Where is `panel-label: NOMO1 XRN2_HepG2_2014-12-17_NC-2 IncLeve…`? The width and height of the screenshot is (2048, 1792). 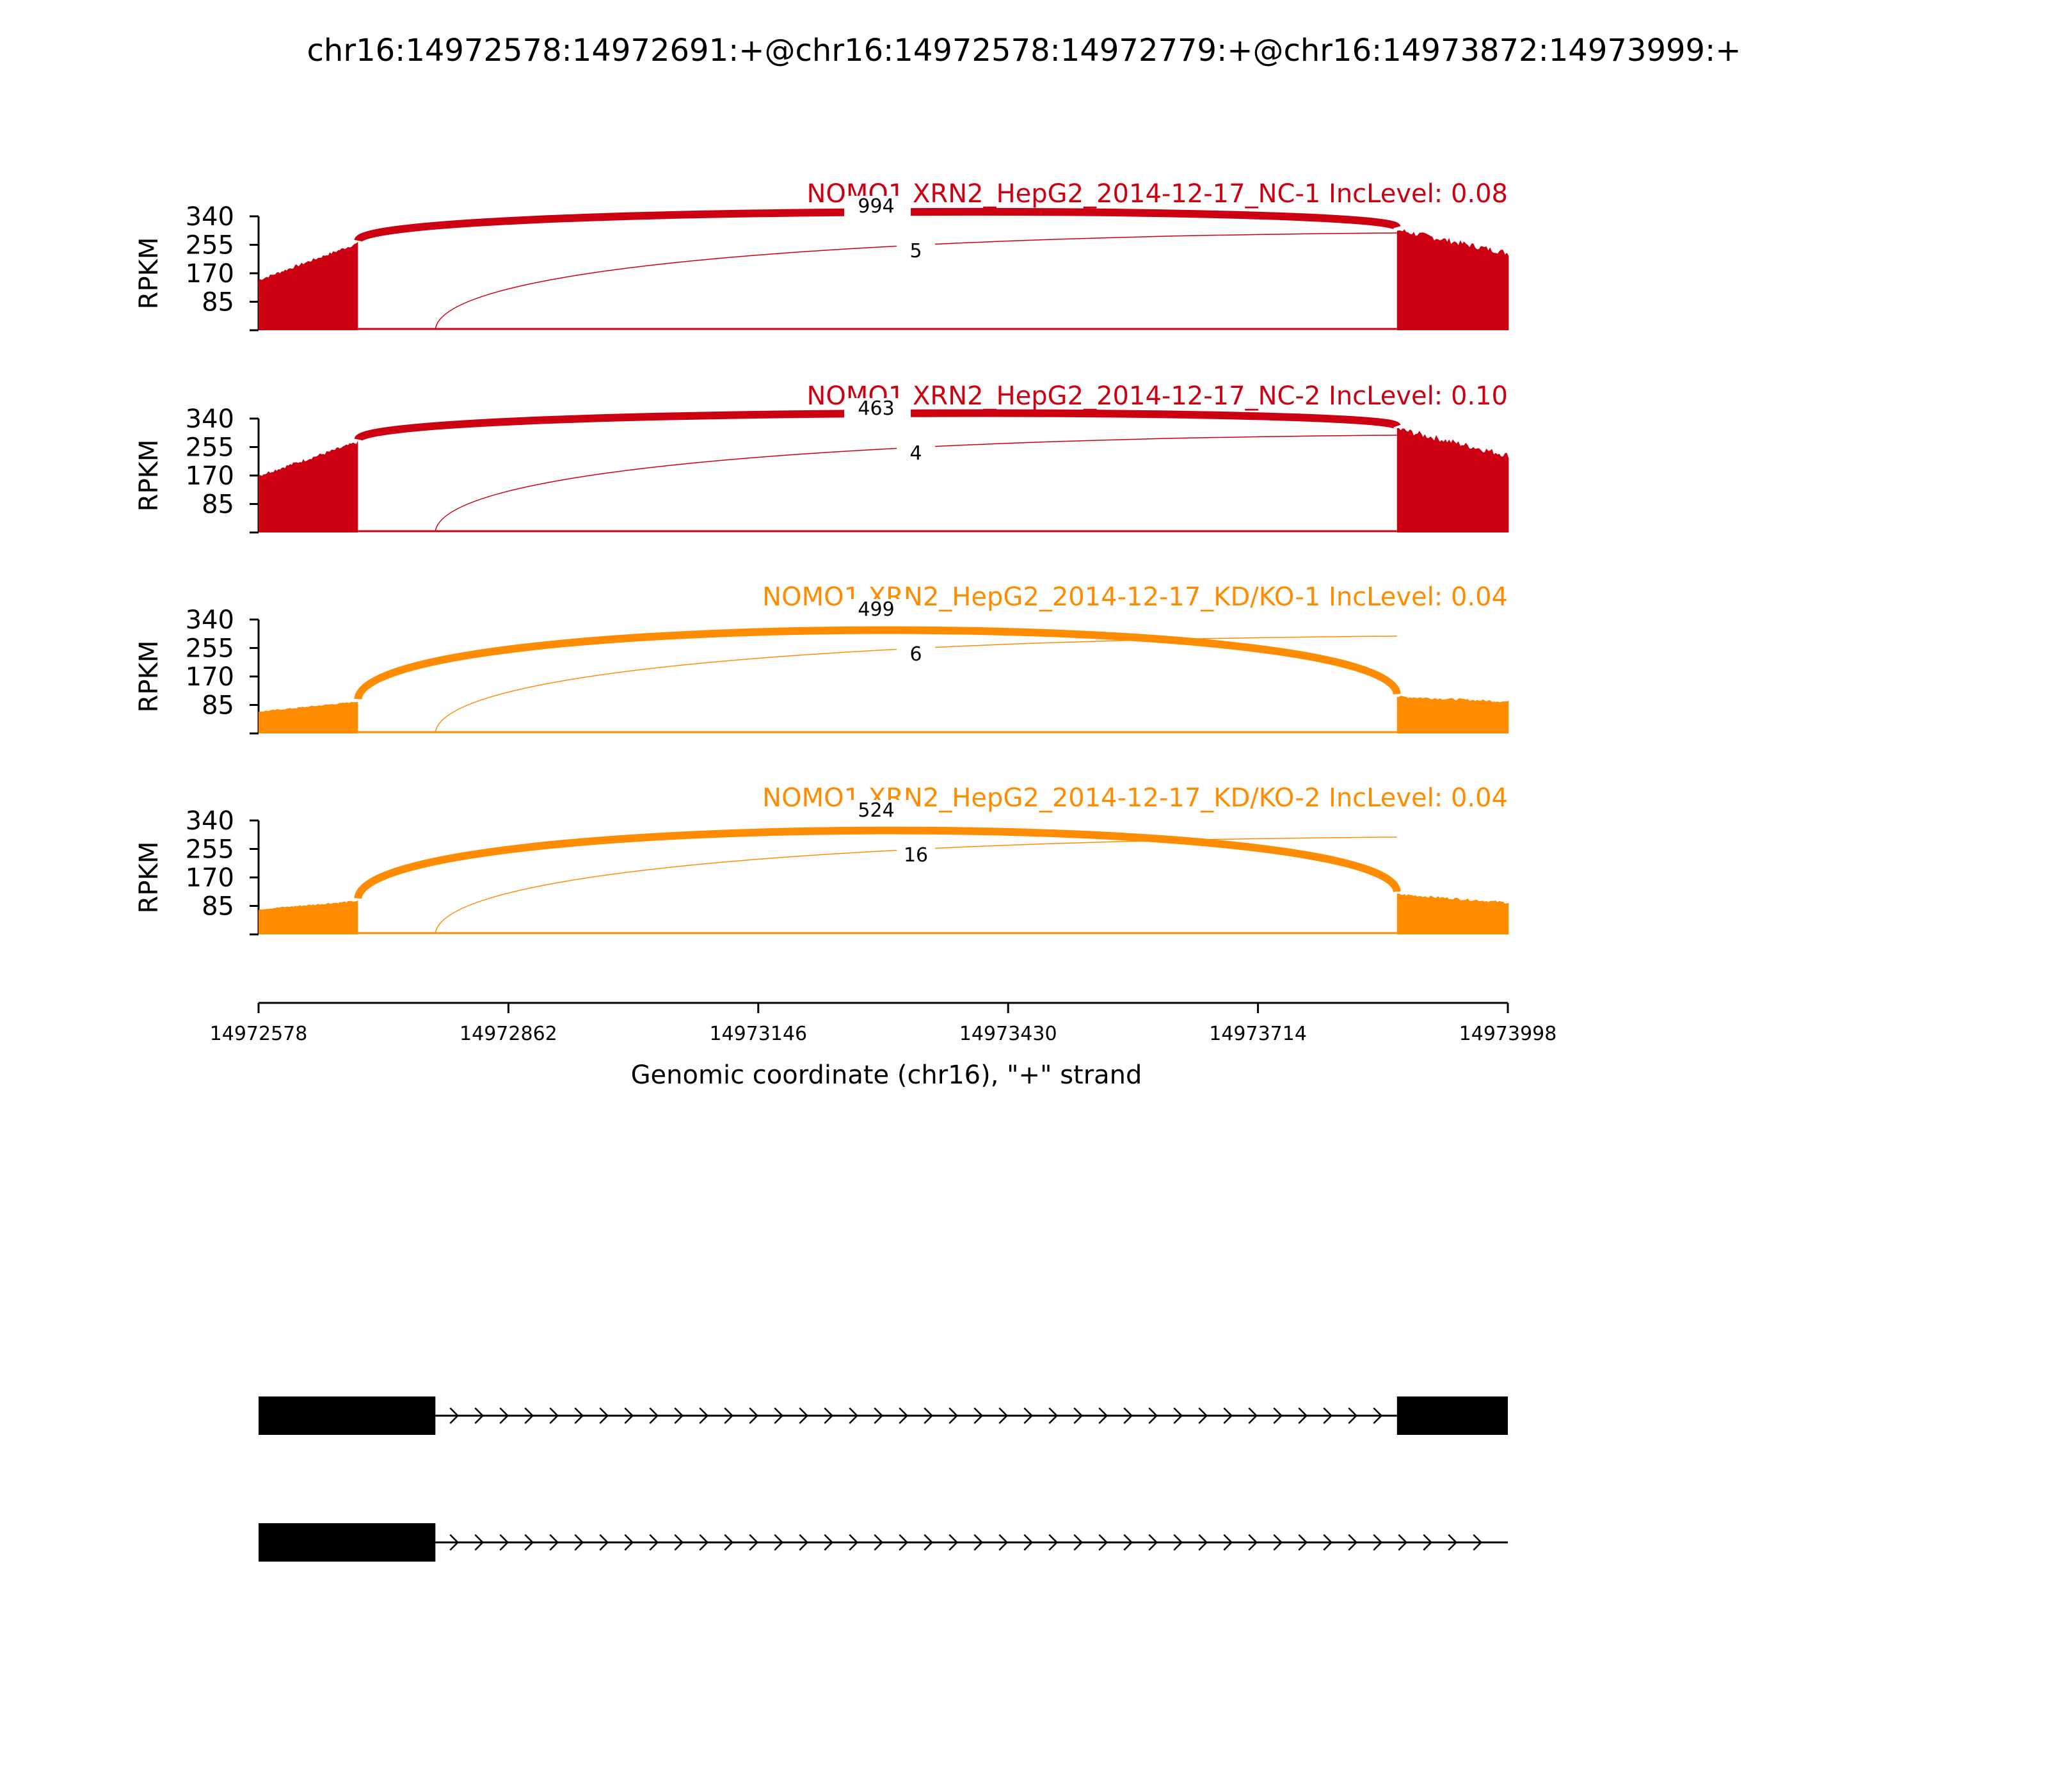 panel-label: NOMO1 XRN2_HepG2_2014-12-17_NC-2 IncLeve… is located at coordinates (1157, 396).